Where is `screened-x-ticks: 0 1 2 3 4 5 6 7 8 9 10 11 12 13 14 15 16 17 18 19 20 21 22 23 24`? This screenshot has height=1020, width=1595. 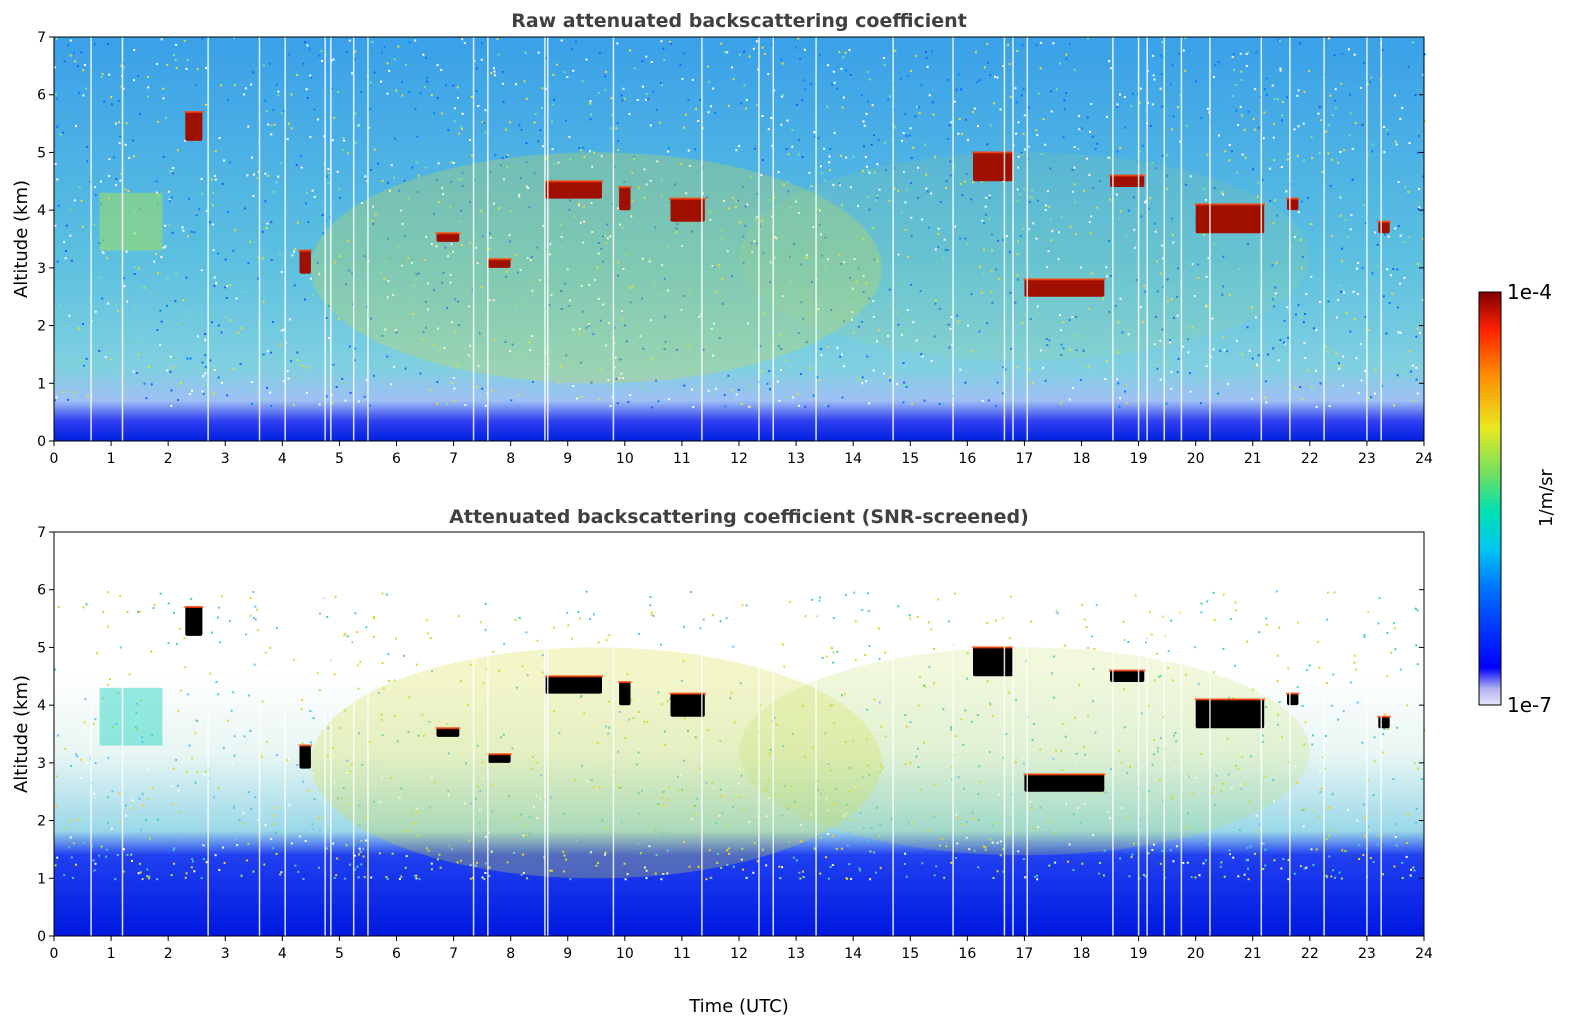 screened-x-ticks: 0 1 2 3 4 5 6 7 8 9 10 11 12 13 14 15 16 17 18 19 20 21 22 23 24 is located at coordinates (741, 949).